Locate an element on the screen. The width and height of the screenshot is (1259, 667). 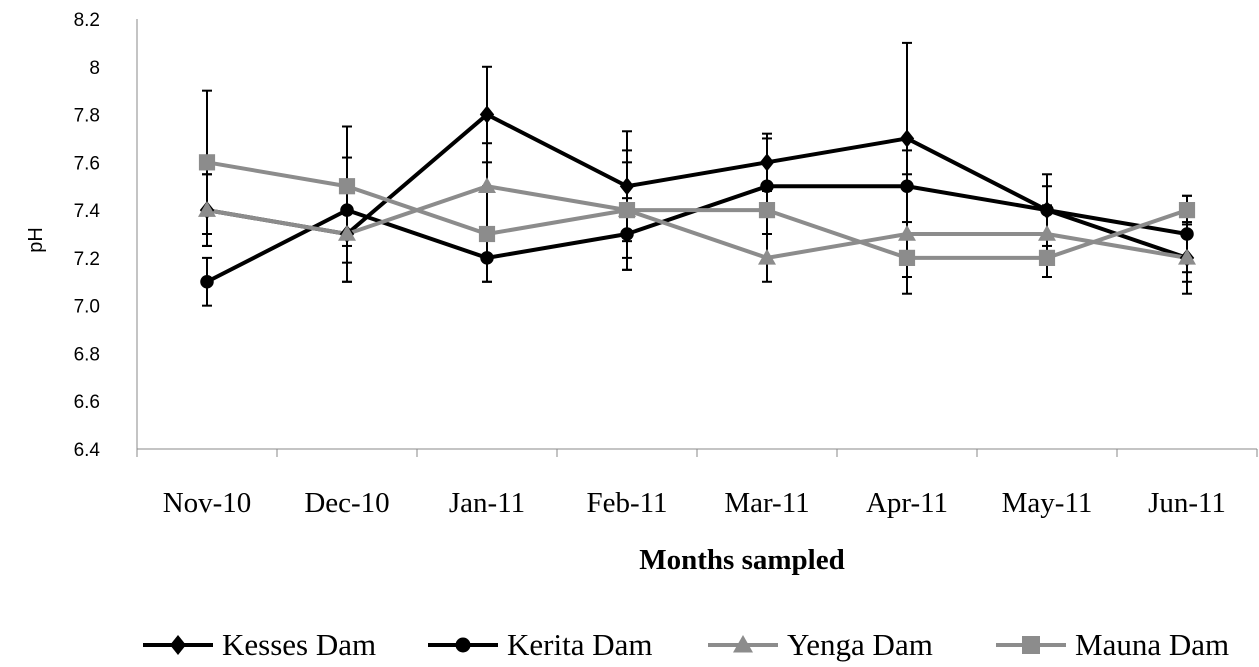
legend-item: Kesses Dam is located at coordinates (259, 644).